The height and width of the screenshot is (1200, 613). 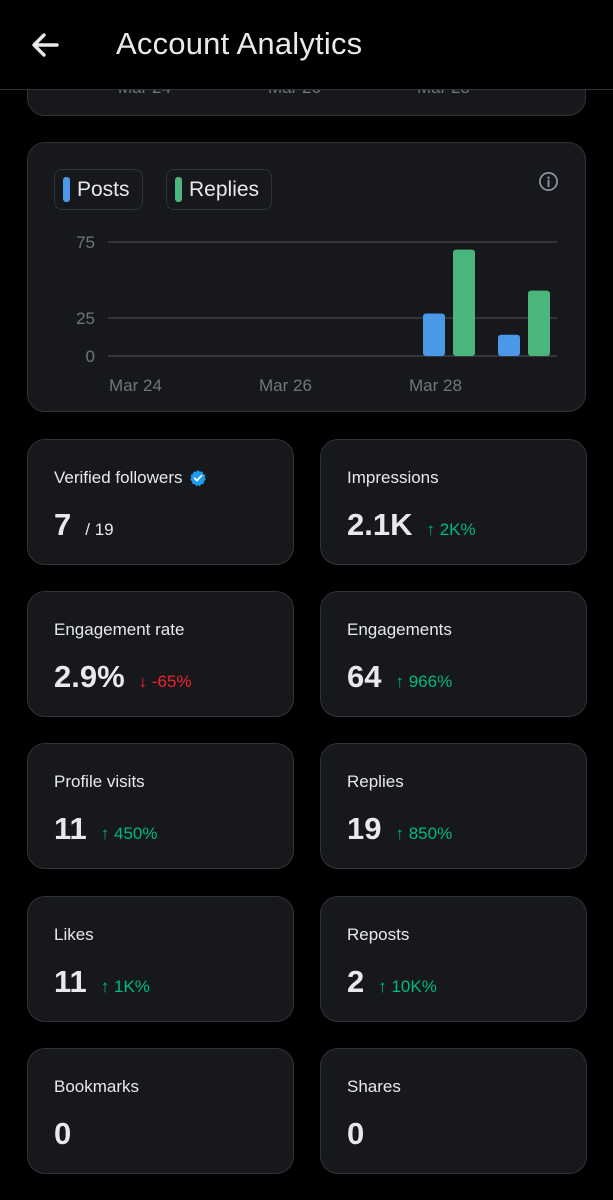 What do you see at coordinates (424, 681) in the screenshot?
I see `stat-change: ↑ 966%` at bounding box center [424, 681].